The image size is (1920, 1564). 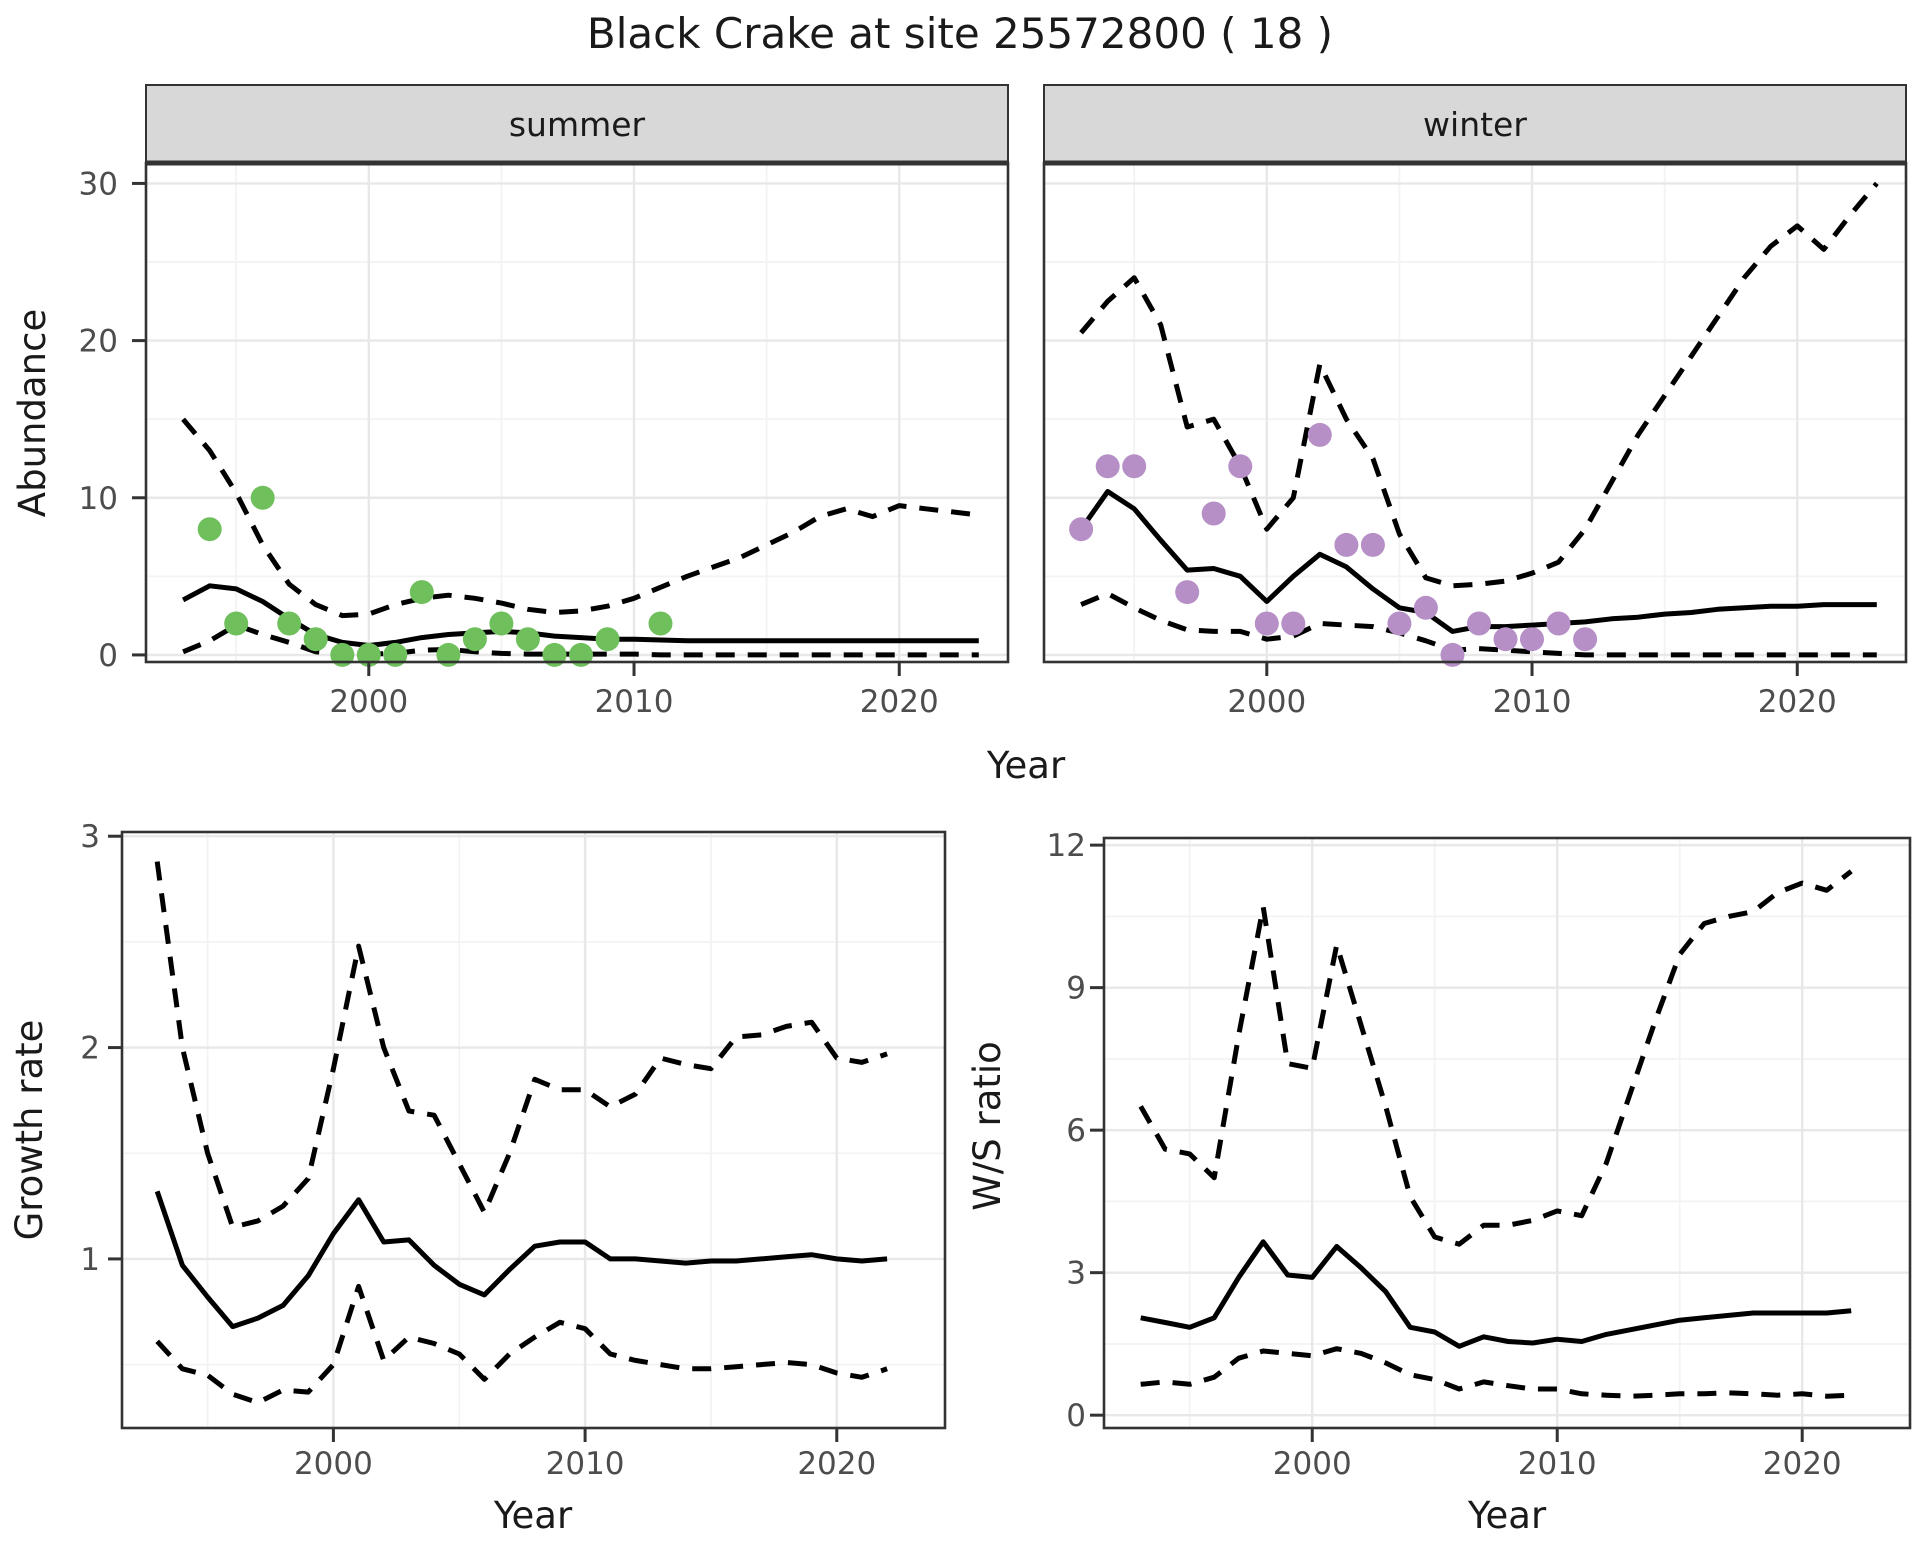 I want to click on y-tick-label: 1, so click(x=90, y=1260).